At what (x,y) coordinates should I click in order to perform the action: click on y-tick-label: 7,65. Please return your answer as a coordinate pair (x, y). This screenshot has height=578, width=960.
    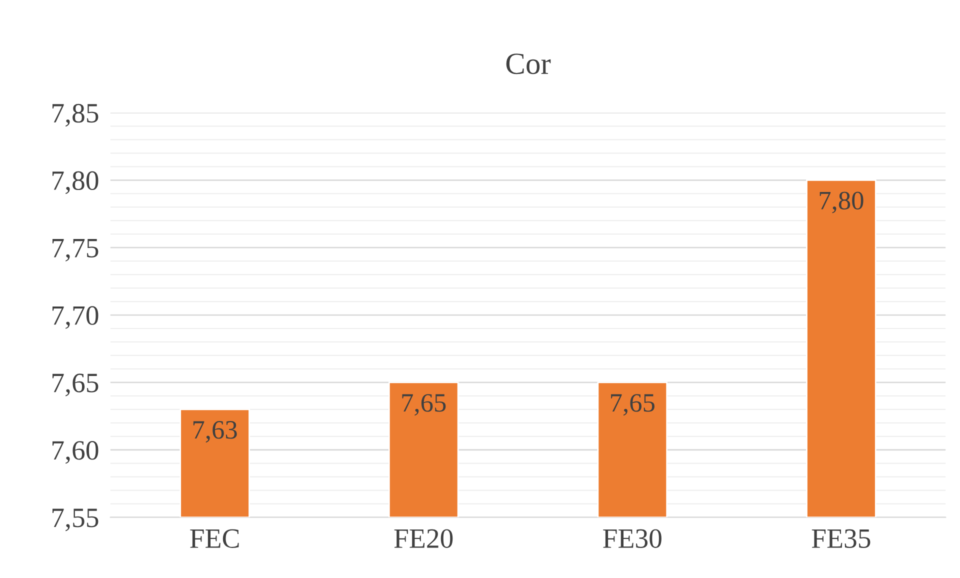
    Looking at the image, I should click on (75, 385).